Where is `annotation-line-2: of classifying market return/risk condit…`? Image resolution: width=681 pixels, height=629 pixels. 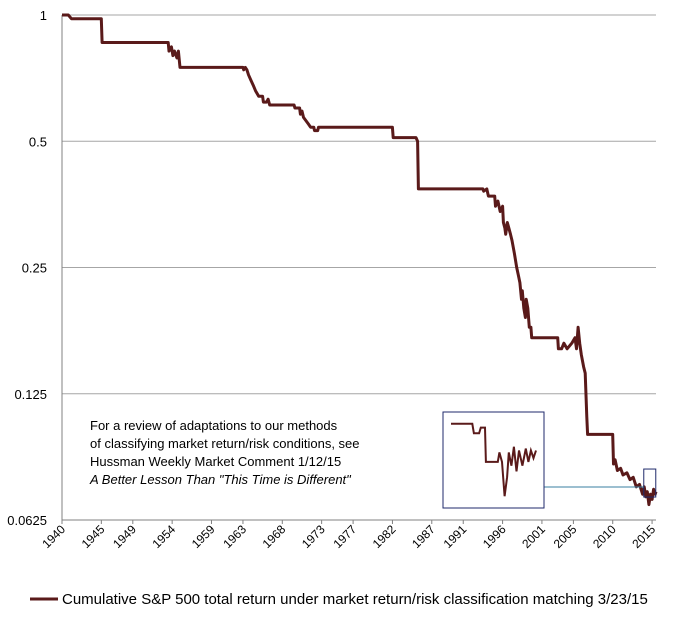
annotation-line-2: of classifying market return/risk condit… is located at coordinates (225, 443).